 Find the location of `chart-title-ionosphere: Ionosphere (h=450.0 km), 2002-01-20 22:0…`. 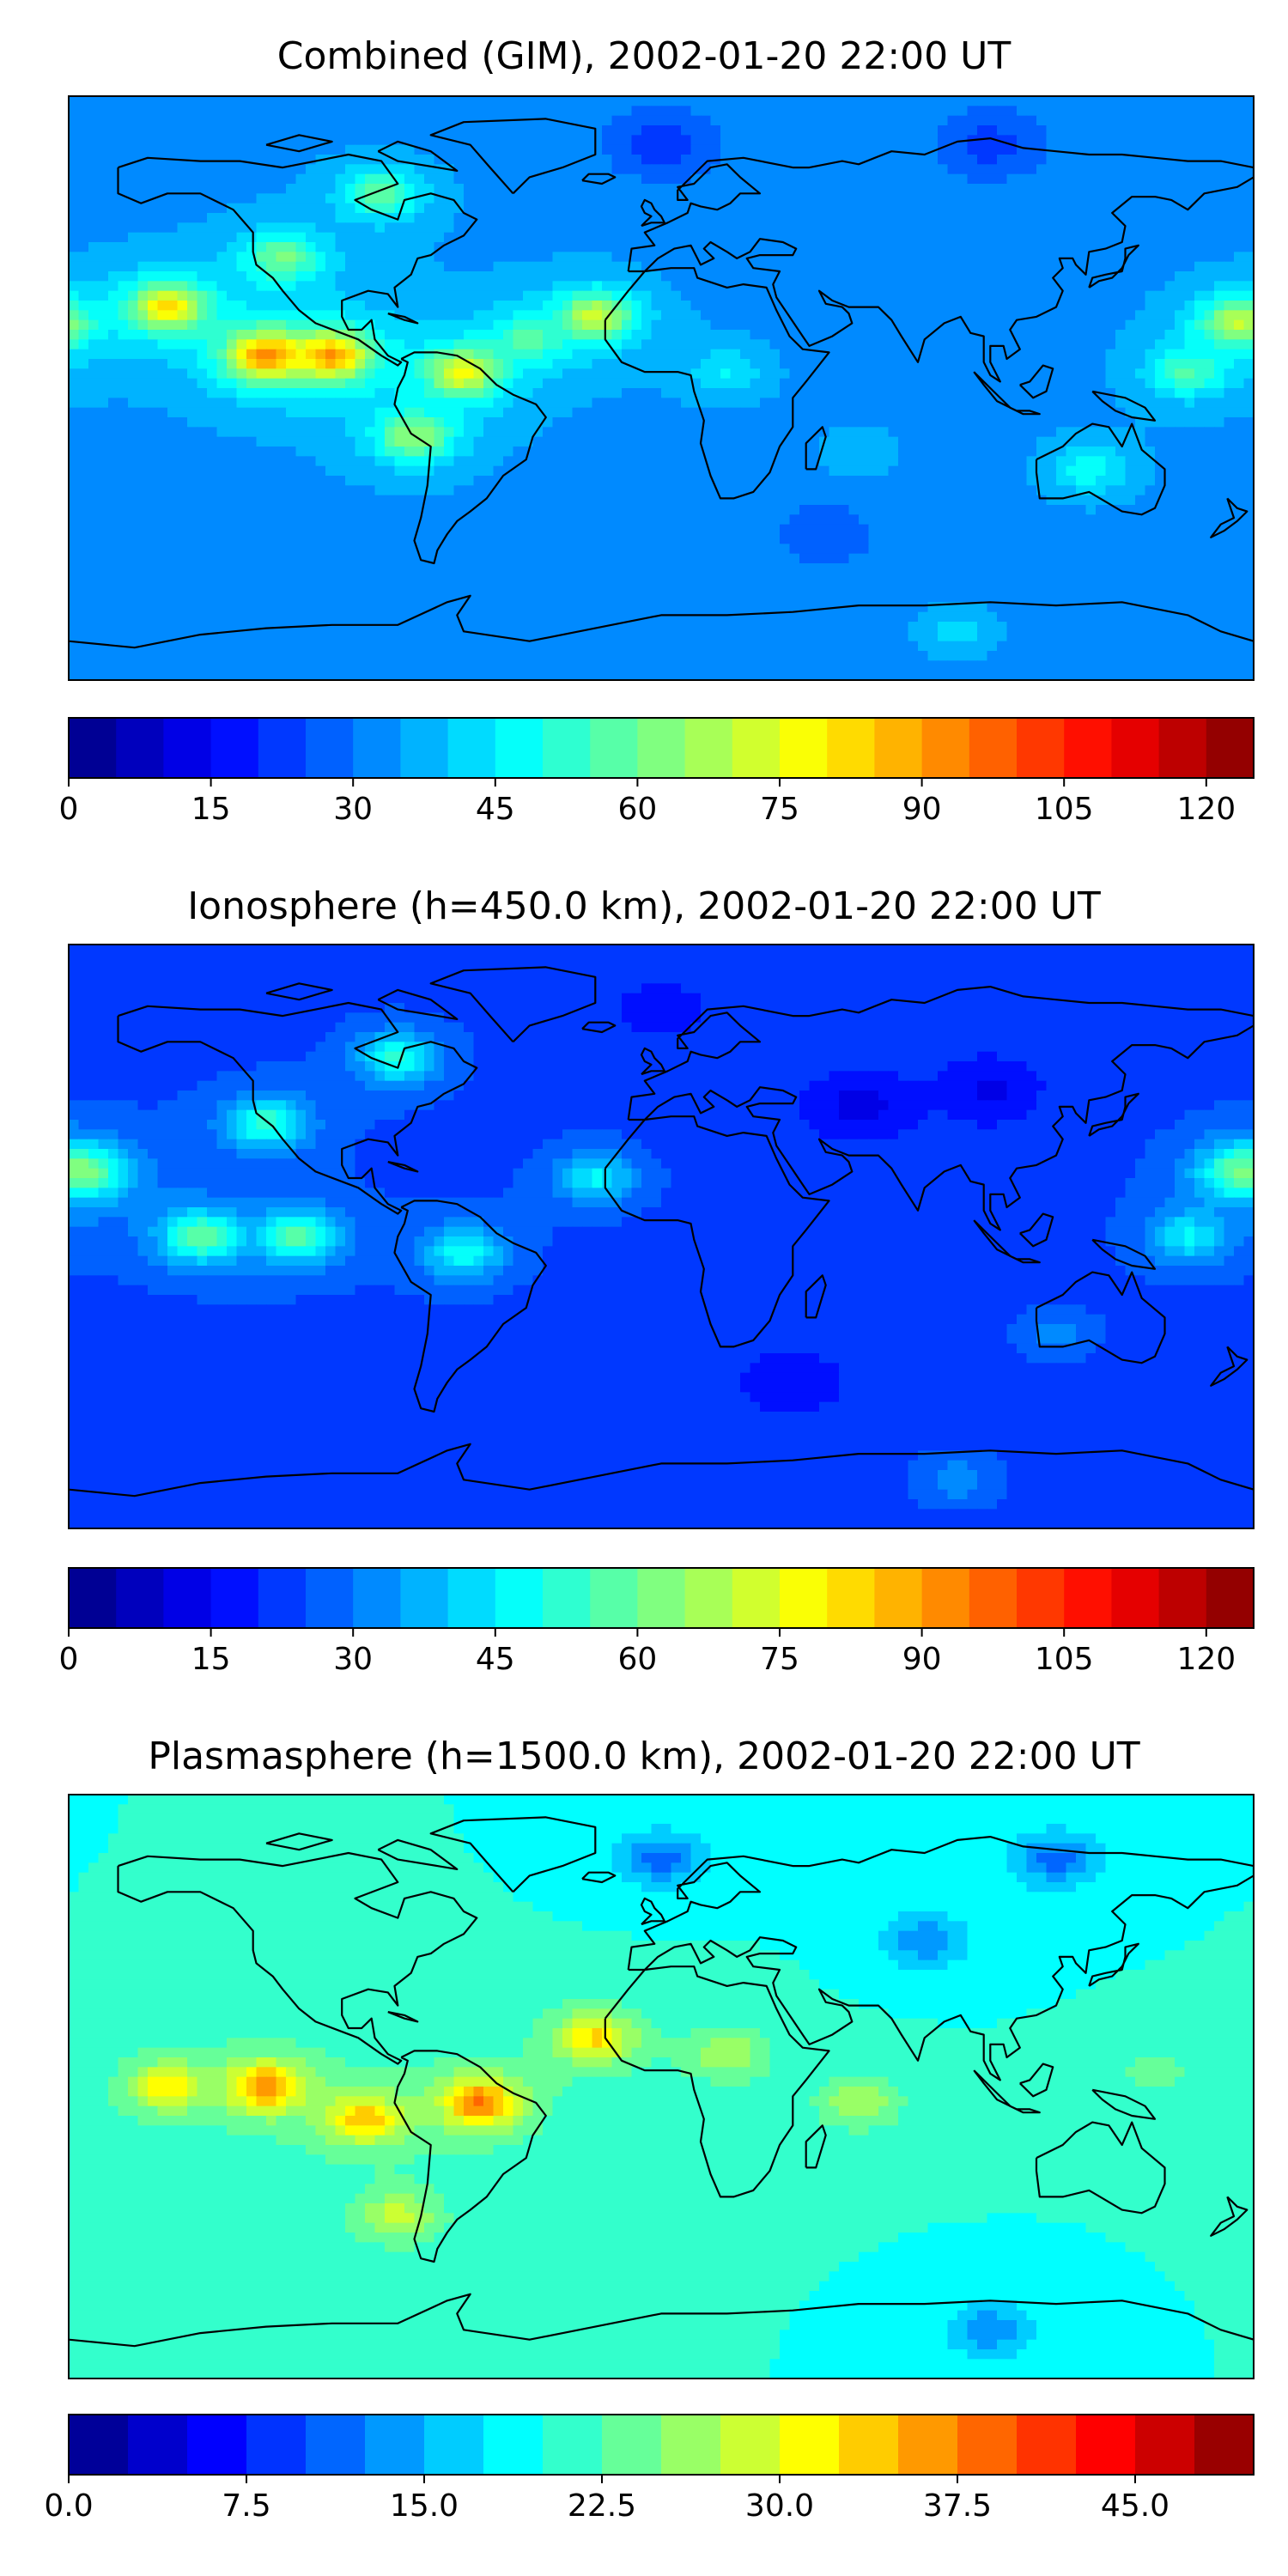

chart-title-ionosphere: Ionosphere (h=450.0 km), 2002-01-20 22:0… is located at coordinates (644, 906).